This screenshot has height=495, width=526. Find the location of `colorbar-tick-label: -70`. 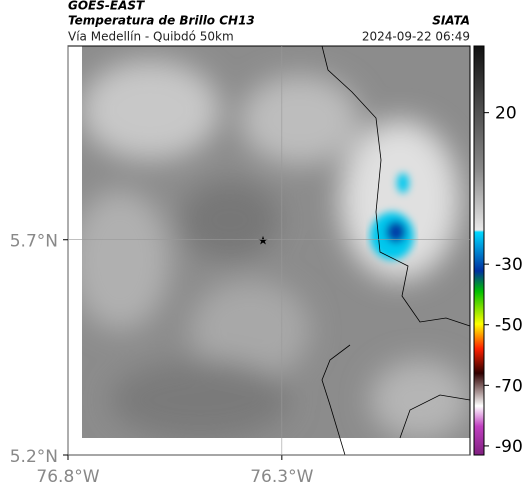

colorbar-tick-label: -70 is located at coordinates (509, 386).